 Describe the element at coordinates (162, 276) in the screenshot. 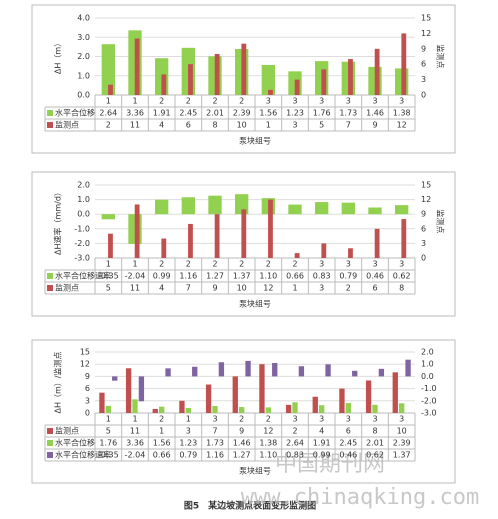

I see `table-value: 0.99` at that location.